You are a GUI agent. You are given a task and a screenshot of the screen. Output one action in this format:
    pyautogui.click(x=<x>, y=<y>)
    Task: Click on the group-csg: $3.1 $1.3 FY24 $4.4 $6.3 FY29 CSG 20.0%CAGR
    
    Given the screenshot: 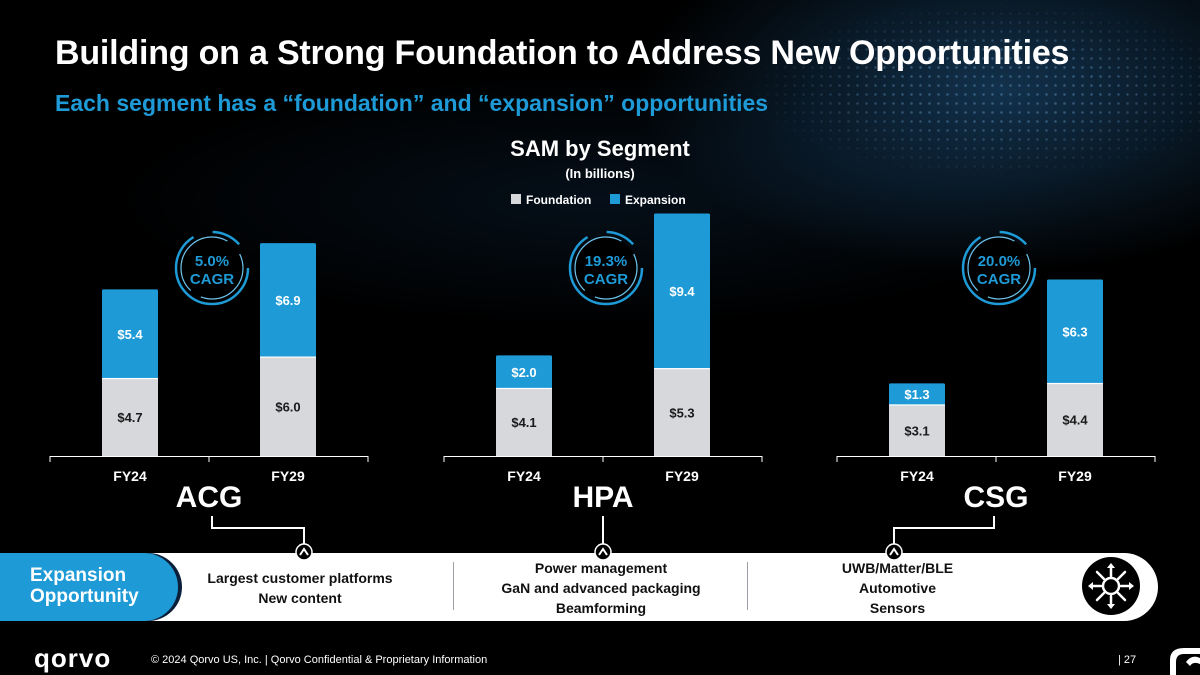 What is the action you would take?
    pyautogui.click(x=996, y=387)
    